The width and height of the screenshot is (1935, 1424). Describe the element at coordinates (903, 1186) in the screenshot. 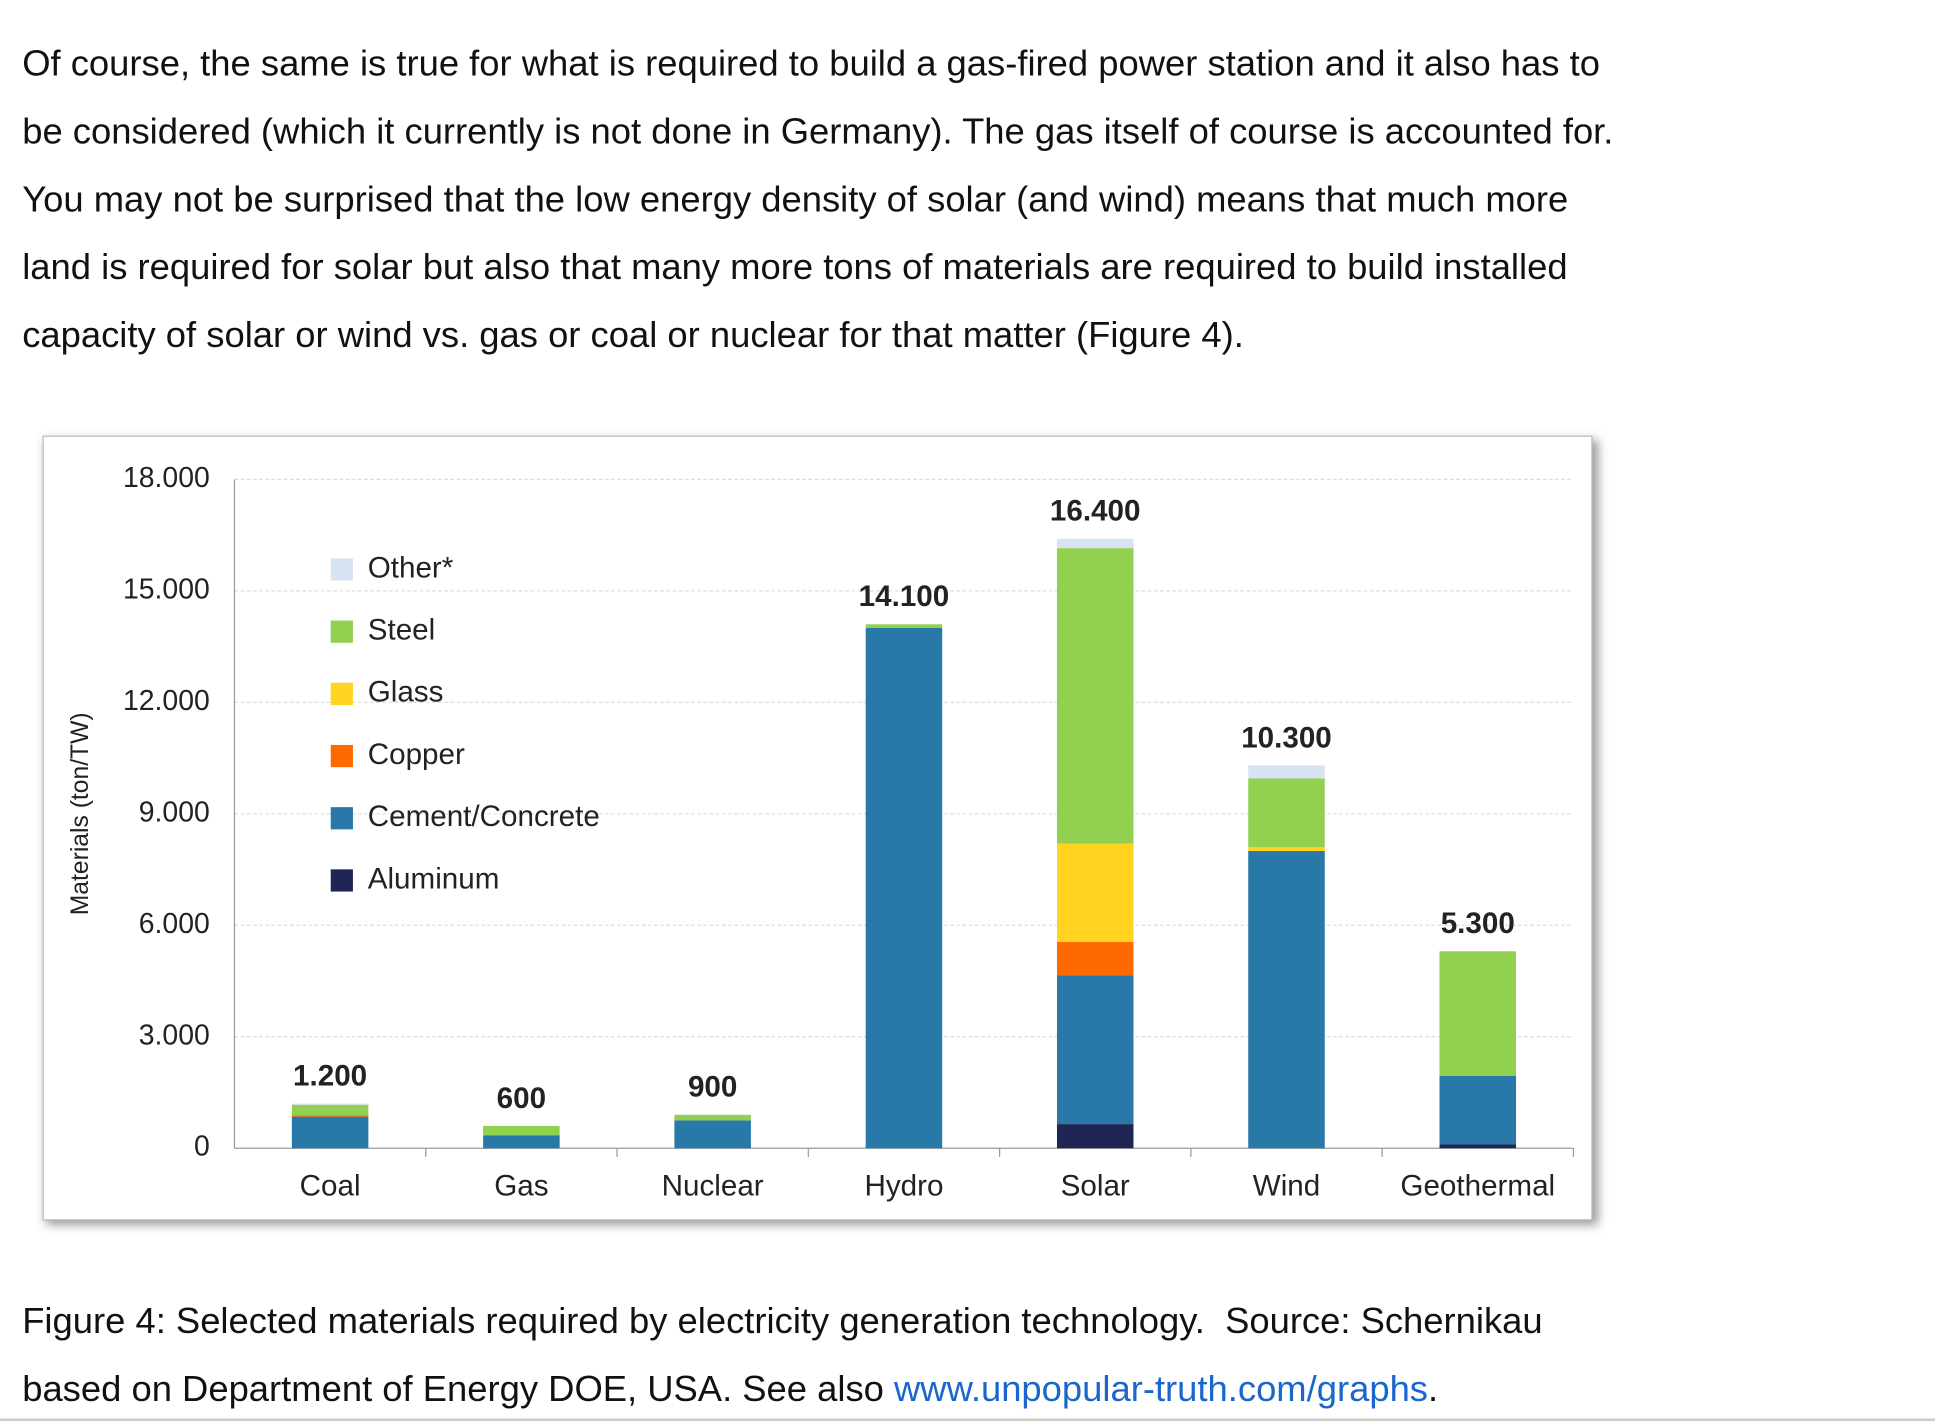

I see `x-tick-label: Hydro` at that location.